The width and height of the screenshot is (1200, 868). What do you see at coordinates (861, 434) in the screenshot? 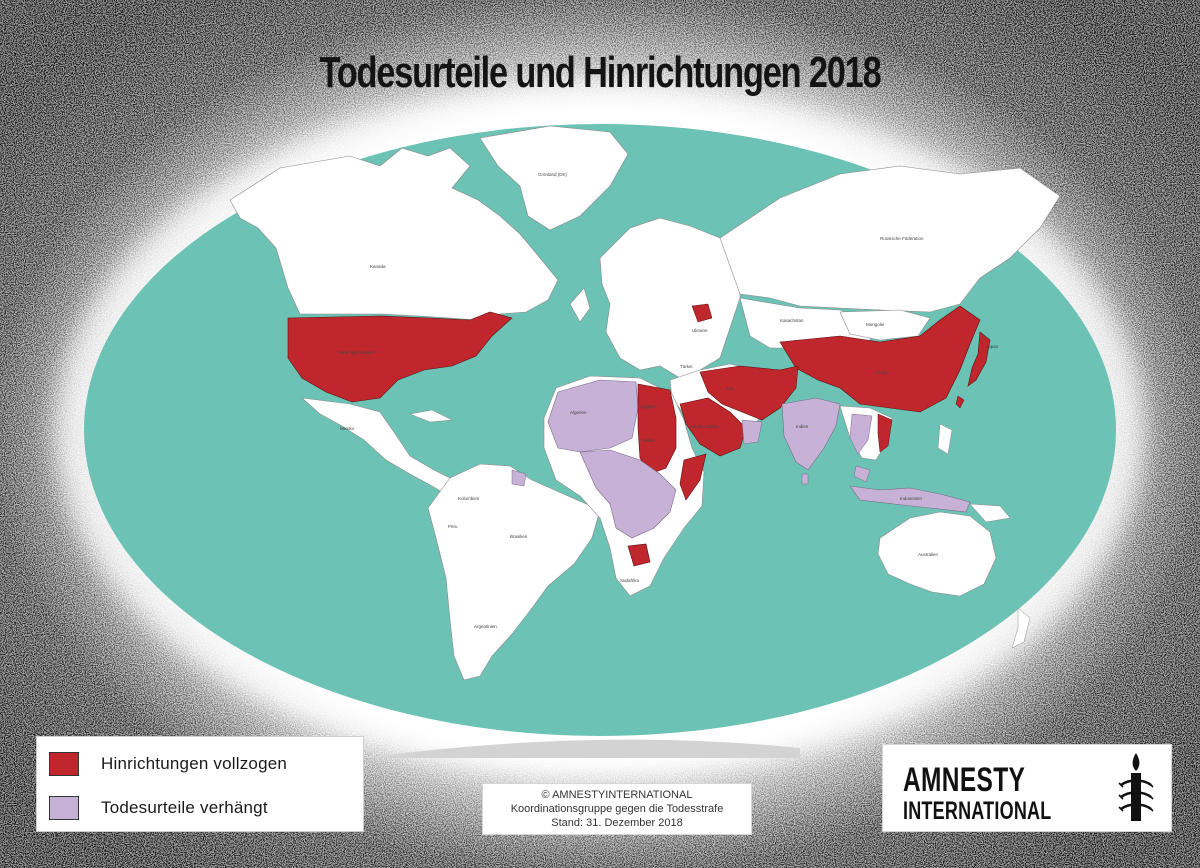
I see `country-thailand-laos` at bounding box center [861, 434].